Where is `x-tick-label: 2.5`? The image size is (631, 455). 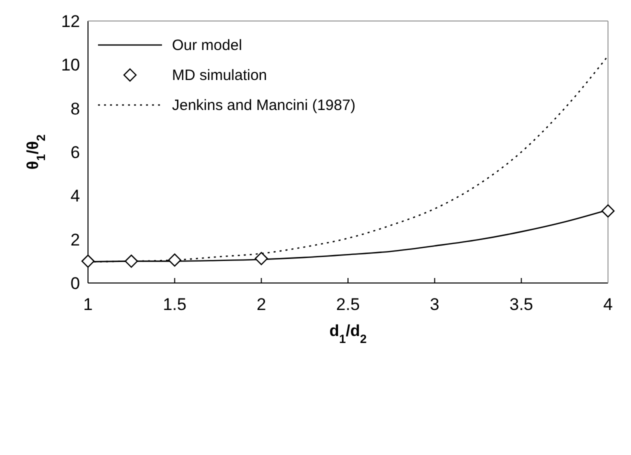 x-tick-label: 2.5 is located at coordinates (348, 304).